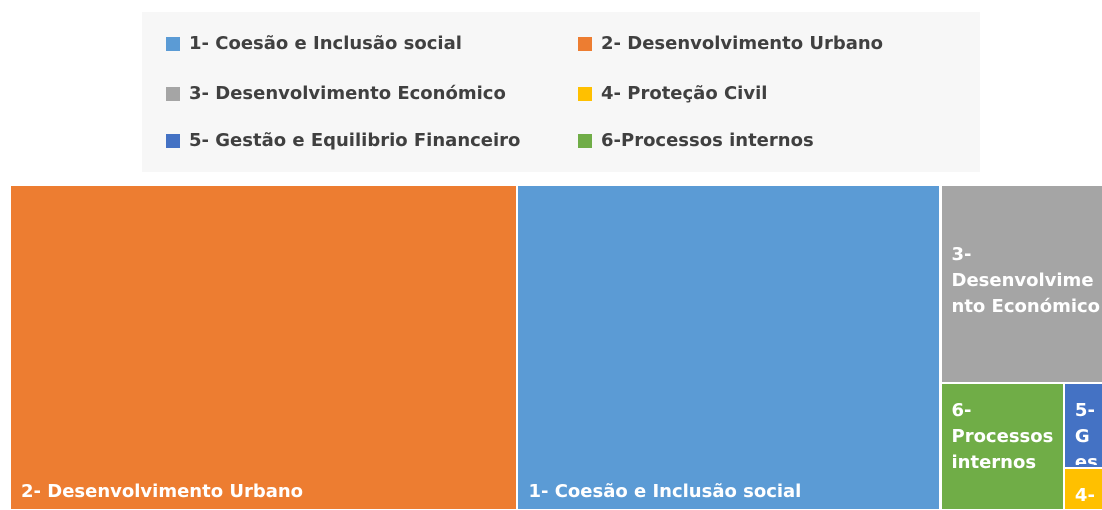 The height and width of the screenshot is (510, 1102). What do you see at coordinates (1084, 495) in the screenshot?
I see `cell-label: 4- Proteção Civil` at bounding box center [1084, 495].